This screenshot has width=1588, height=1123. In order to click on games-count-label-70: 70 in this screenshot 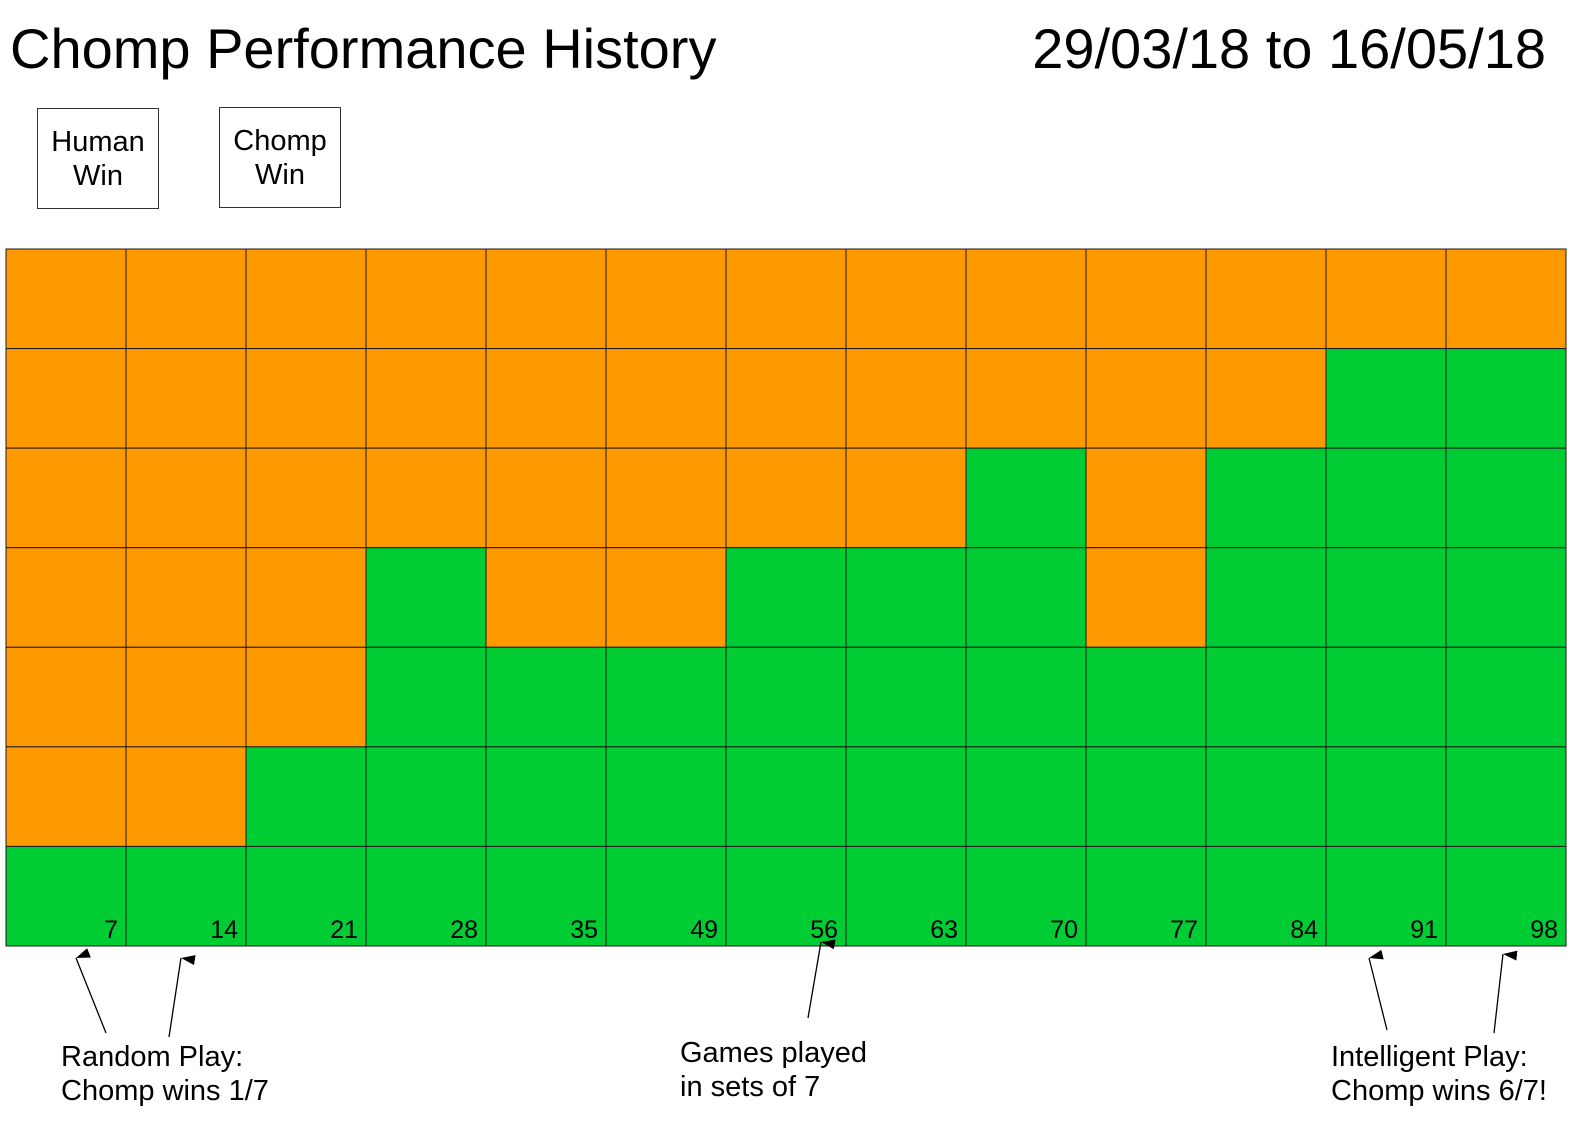, I will do `click(1064, 930)`.